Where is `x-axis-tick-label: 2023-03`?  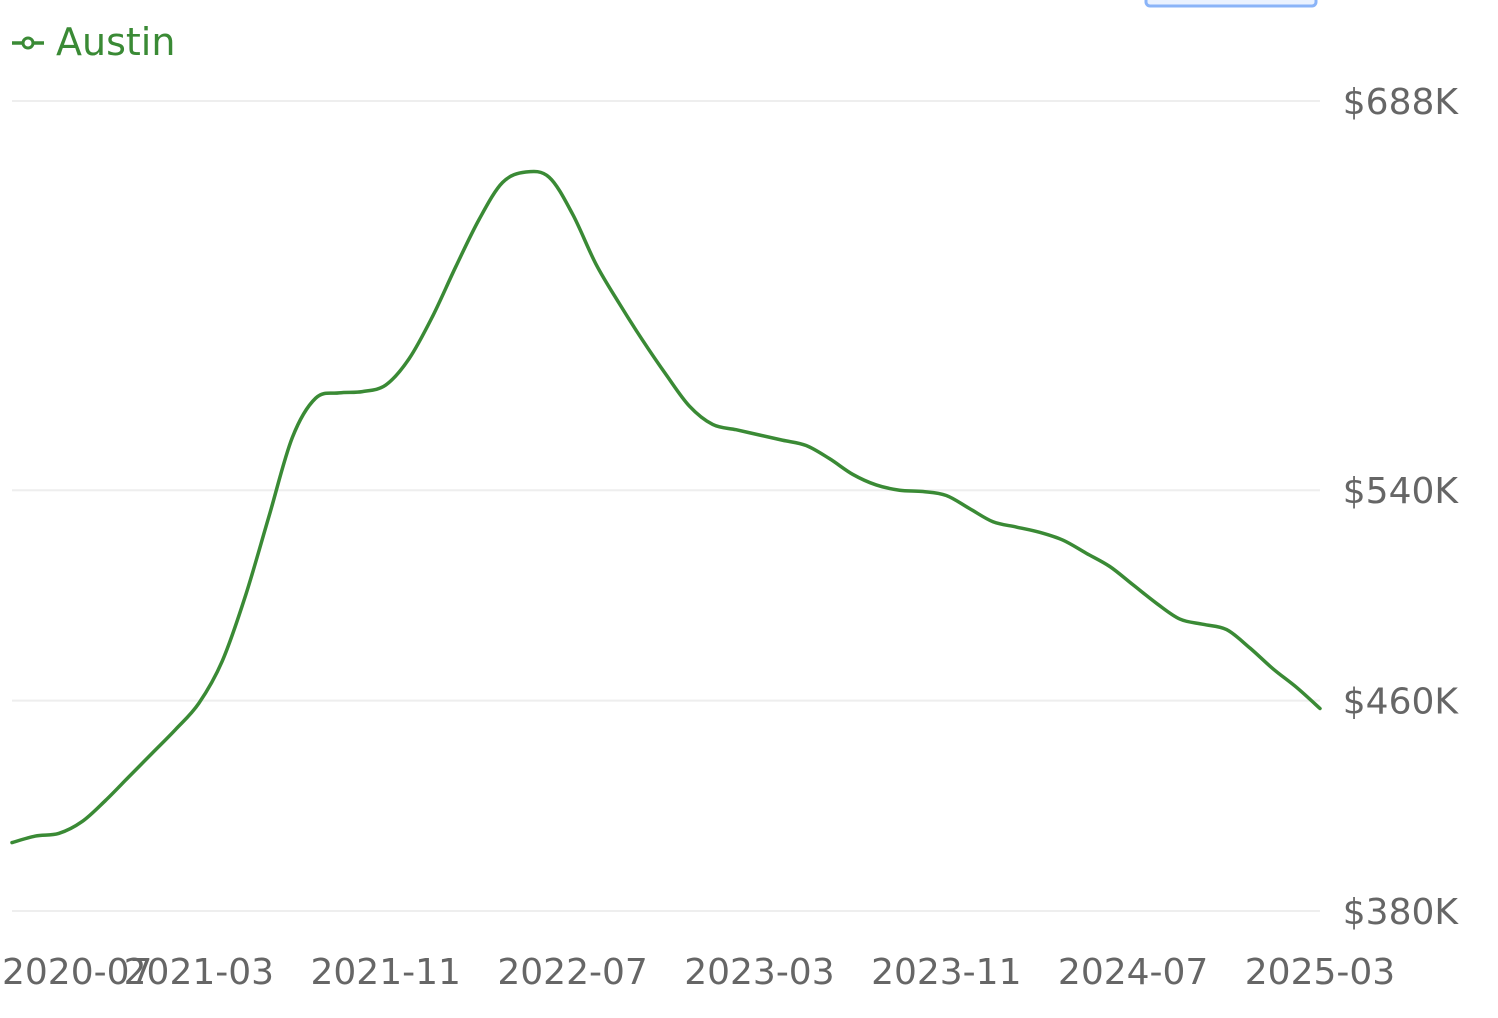
x-axis-tick-label: 2023-03 is located at coordinates (759, 972).